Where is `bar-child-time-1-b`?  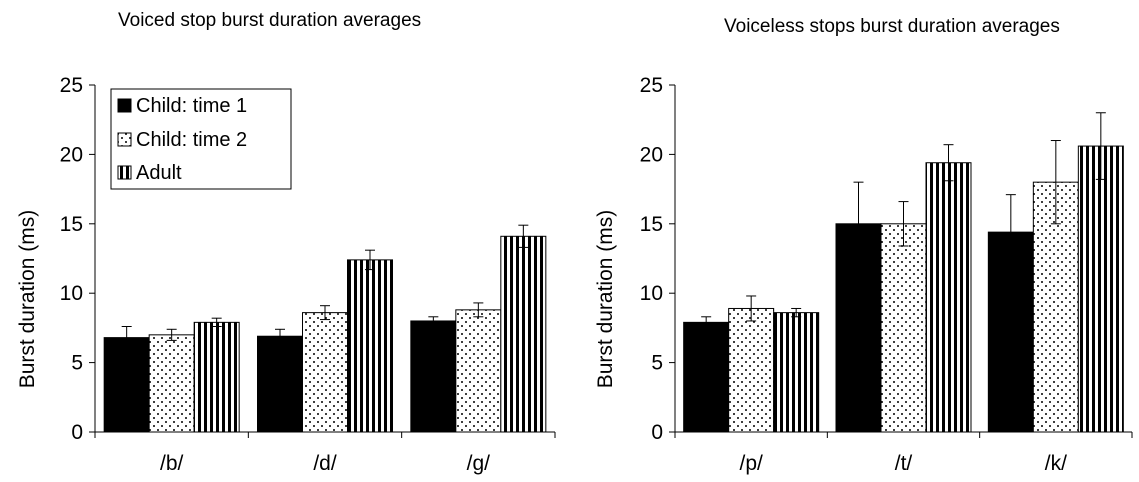 bar-child-time-1-b is located at coordinates (126, 385).